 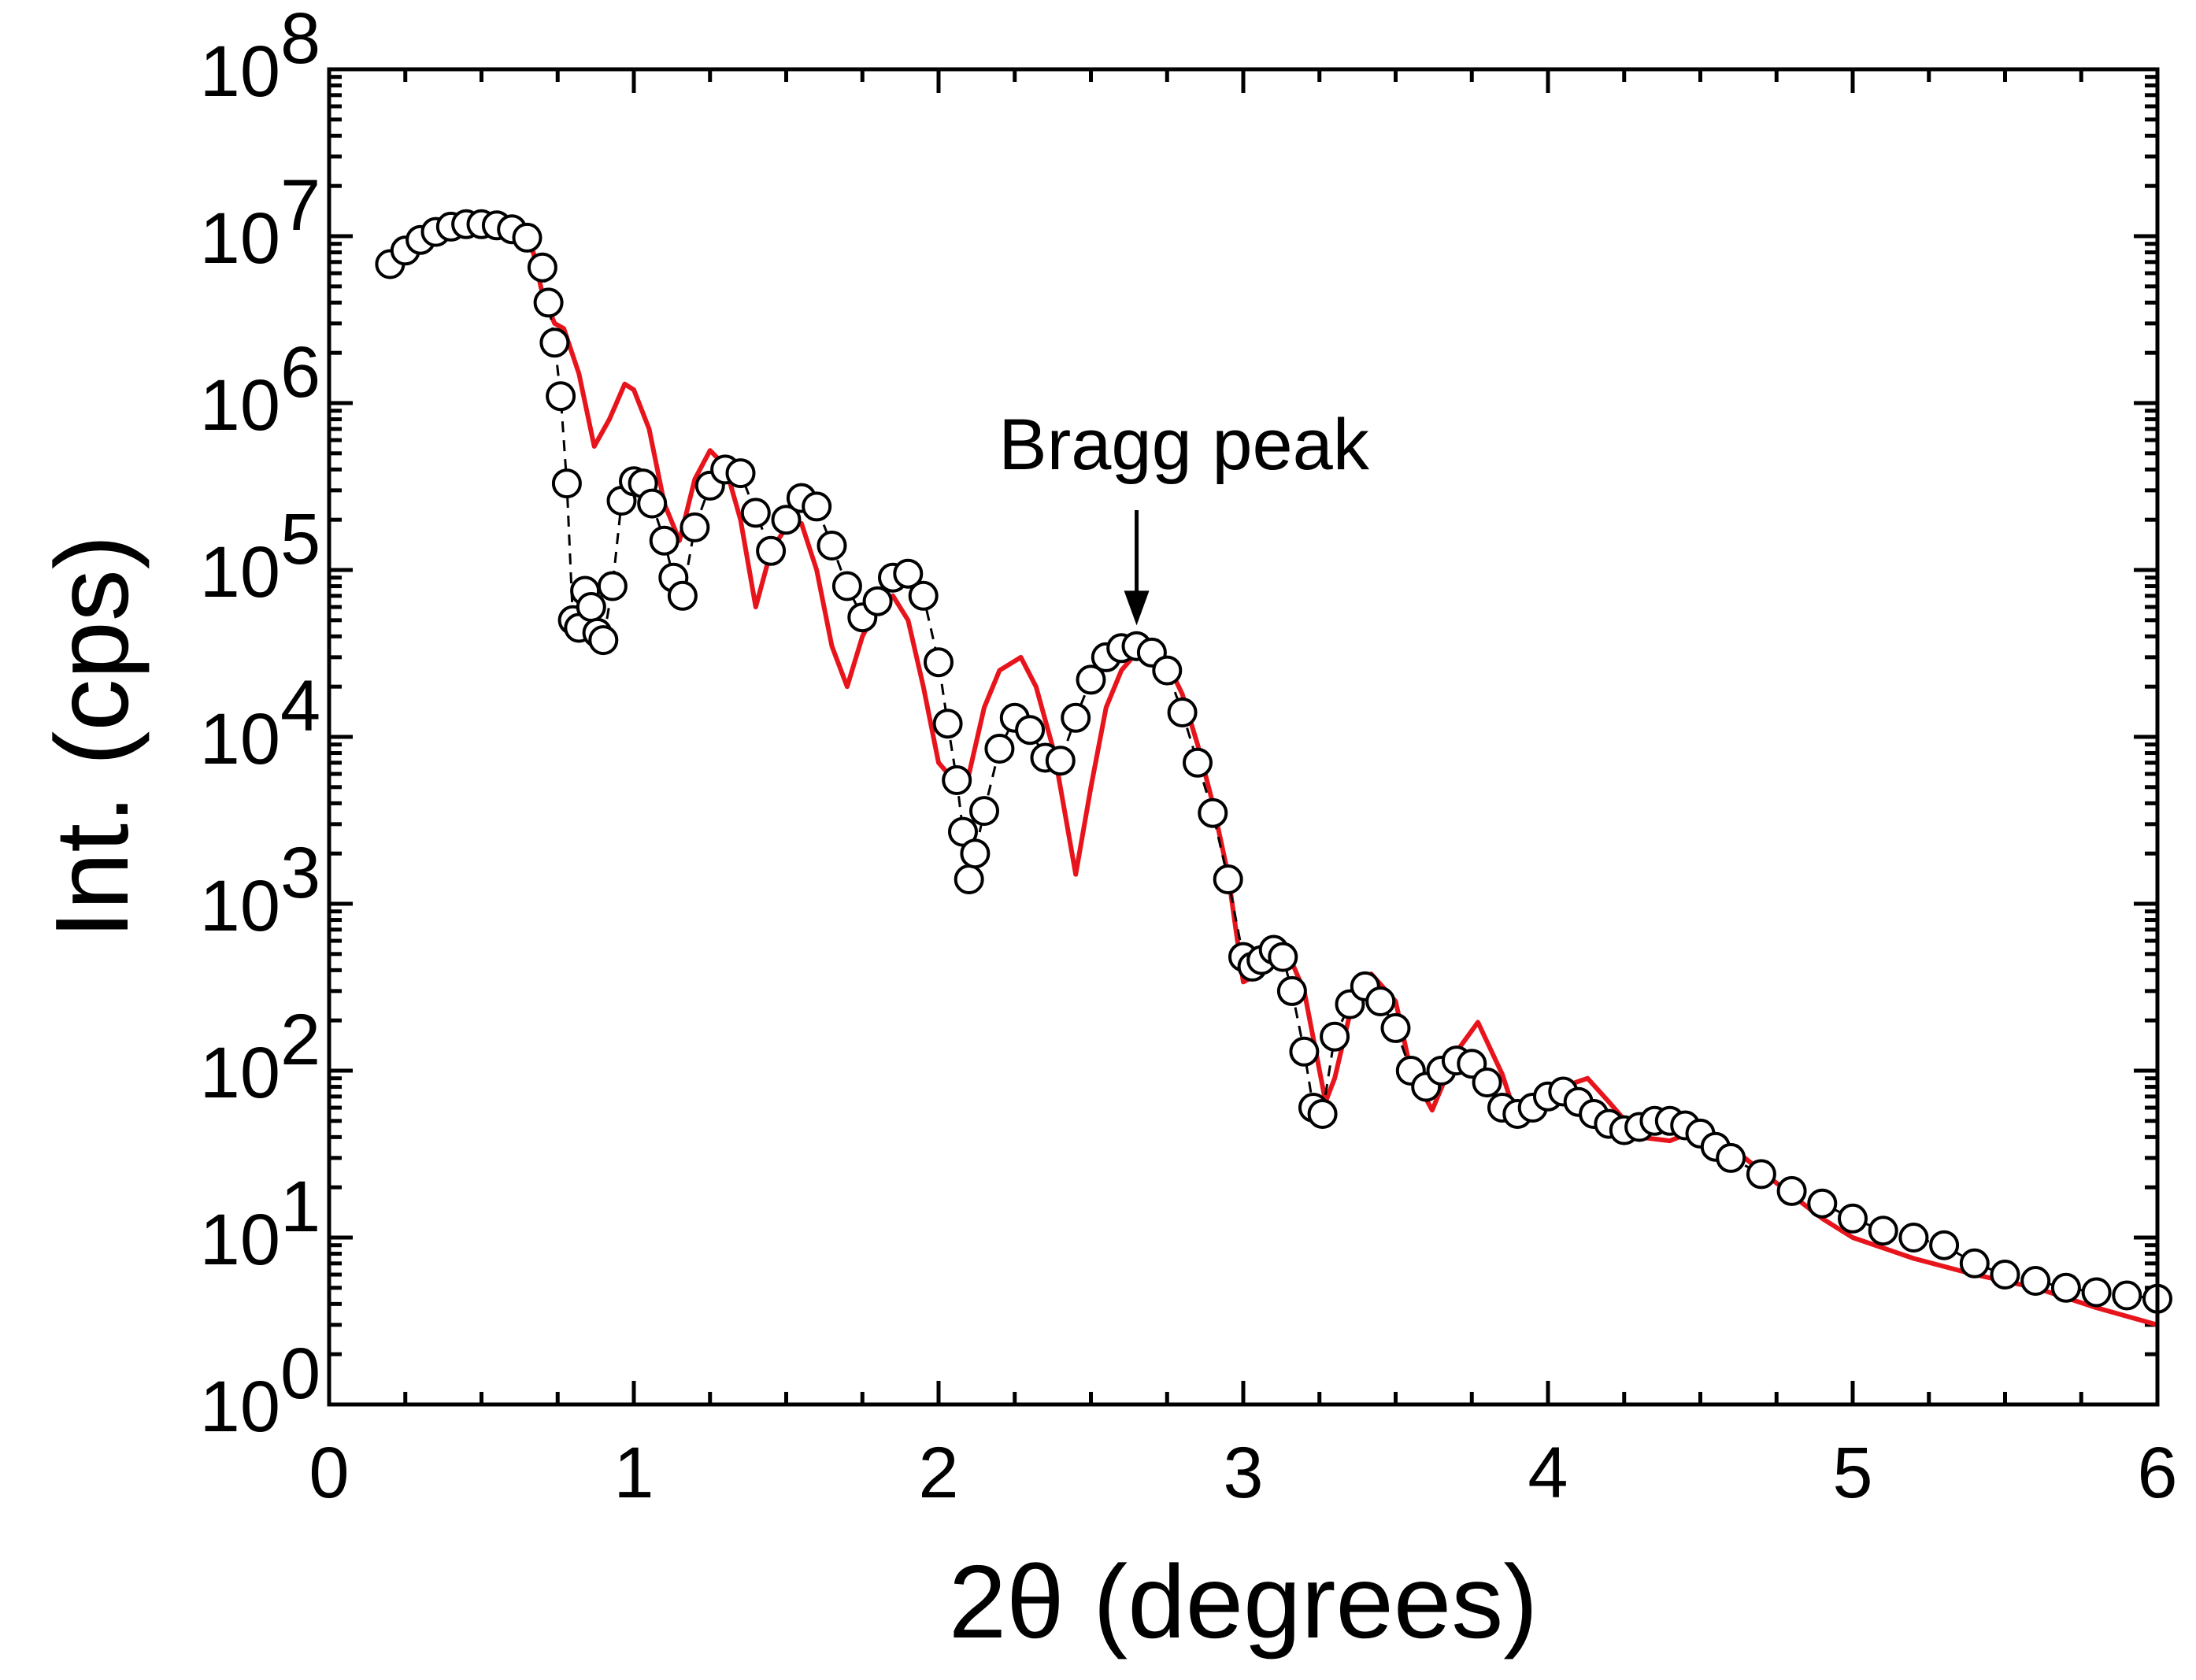 What do you see at coordinates (1548, 1473) in the screenshot?
I see `x-tick-label: 4` at bounding box center [1548, 1473].